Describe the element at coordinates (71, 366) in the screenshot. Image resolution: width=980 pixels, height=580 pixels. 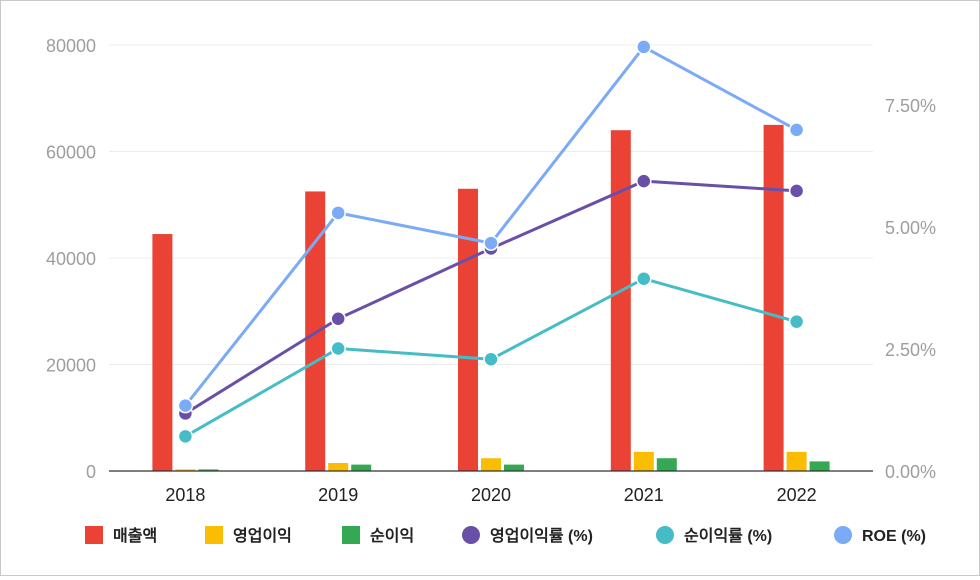
I see `y-axis-tick-label: 20000` at that location.